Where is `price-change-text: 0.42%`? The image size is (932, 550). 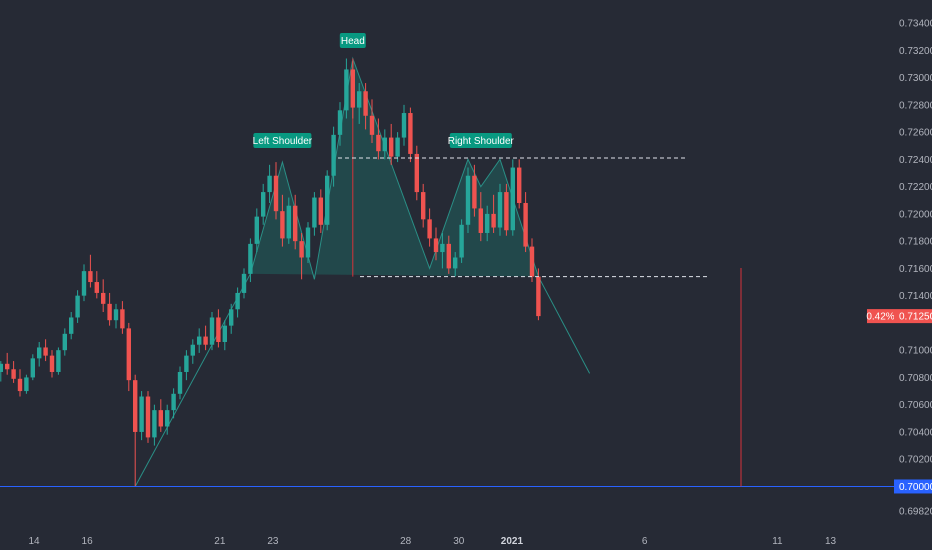 price-change-text: 0.42% is located at coordinates (880, 317).